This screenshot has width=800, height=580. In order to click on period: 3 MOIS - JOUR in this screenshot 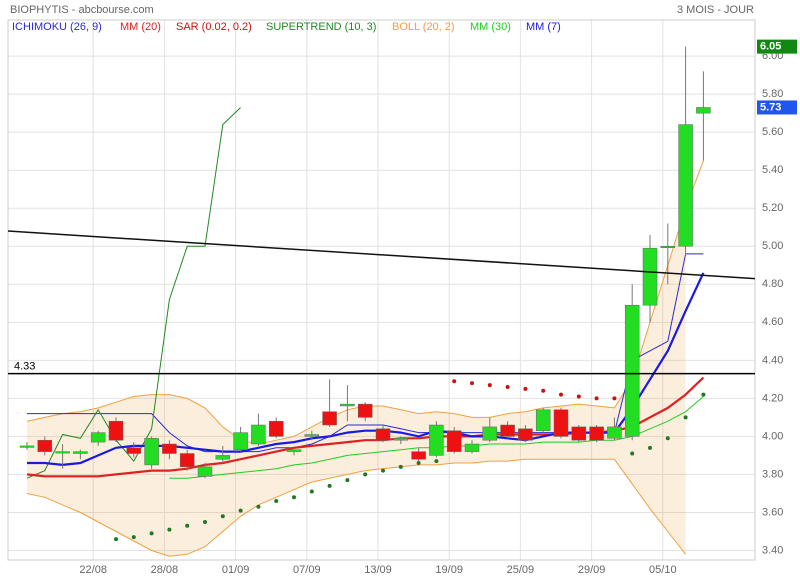, I will do `click(715, 10)`.